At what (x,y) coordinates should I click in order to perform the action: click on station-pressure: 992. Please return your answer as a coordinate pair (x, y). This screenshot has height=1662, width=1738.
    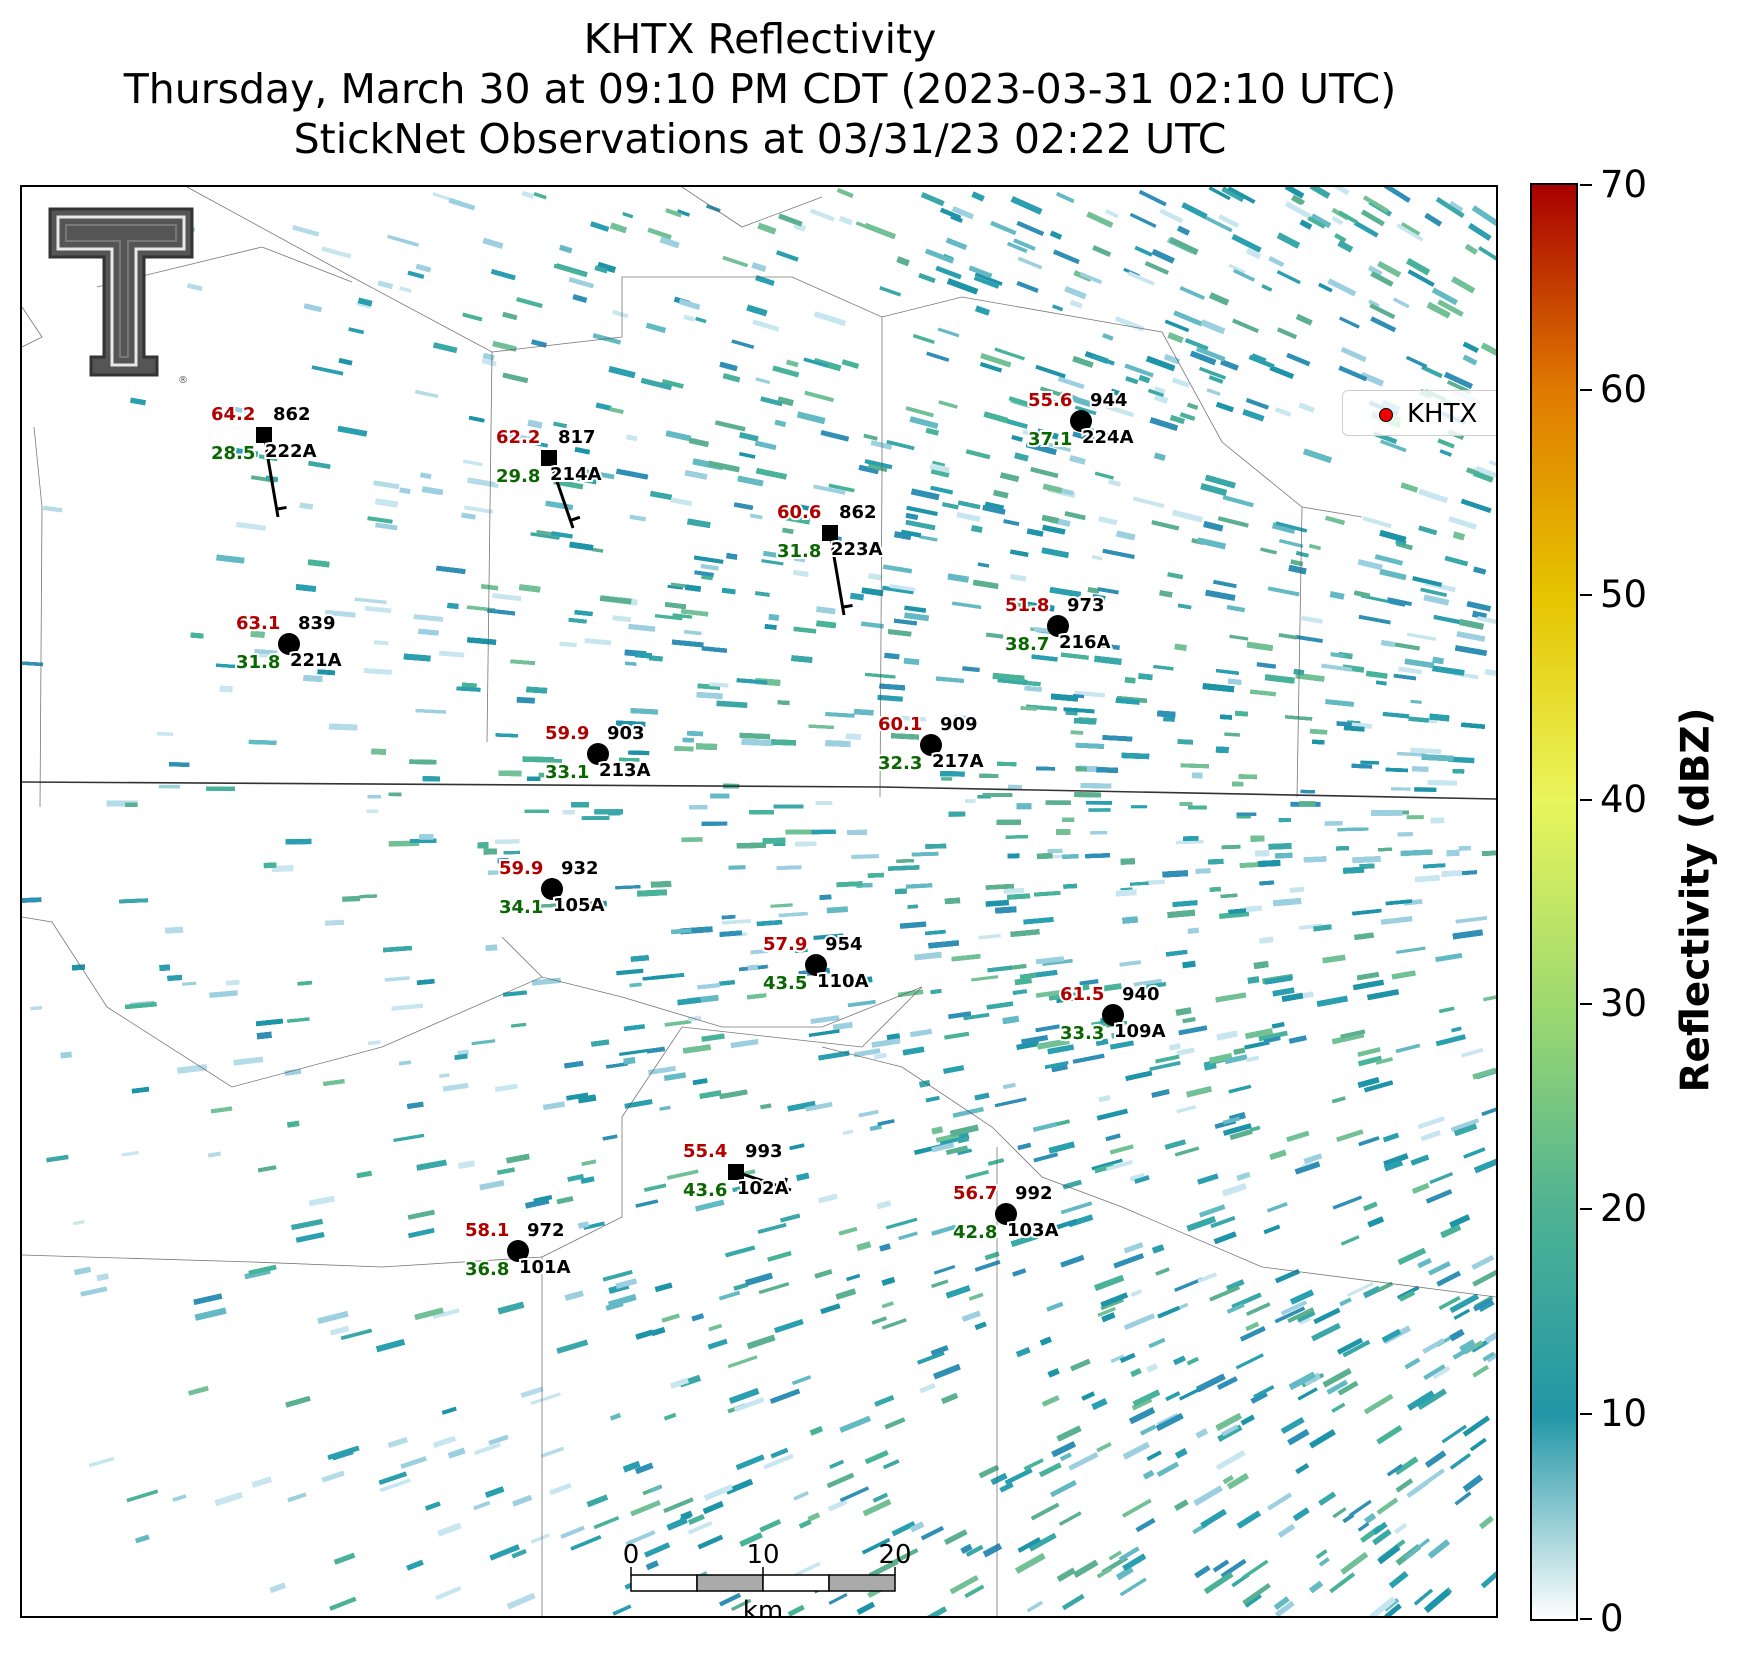
    Looking at the image, I should click on (1034, 1193).